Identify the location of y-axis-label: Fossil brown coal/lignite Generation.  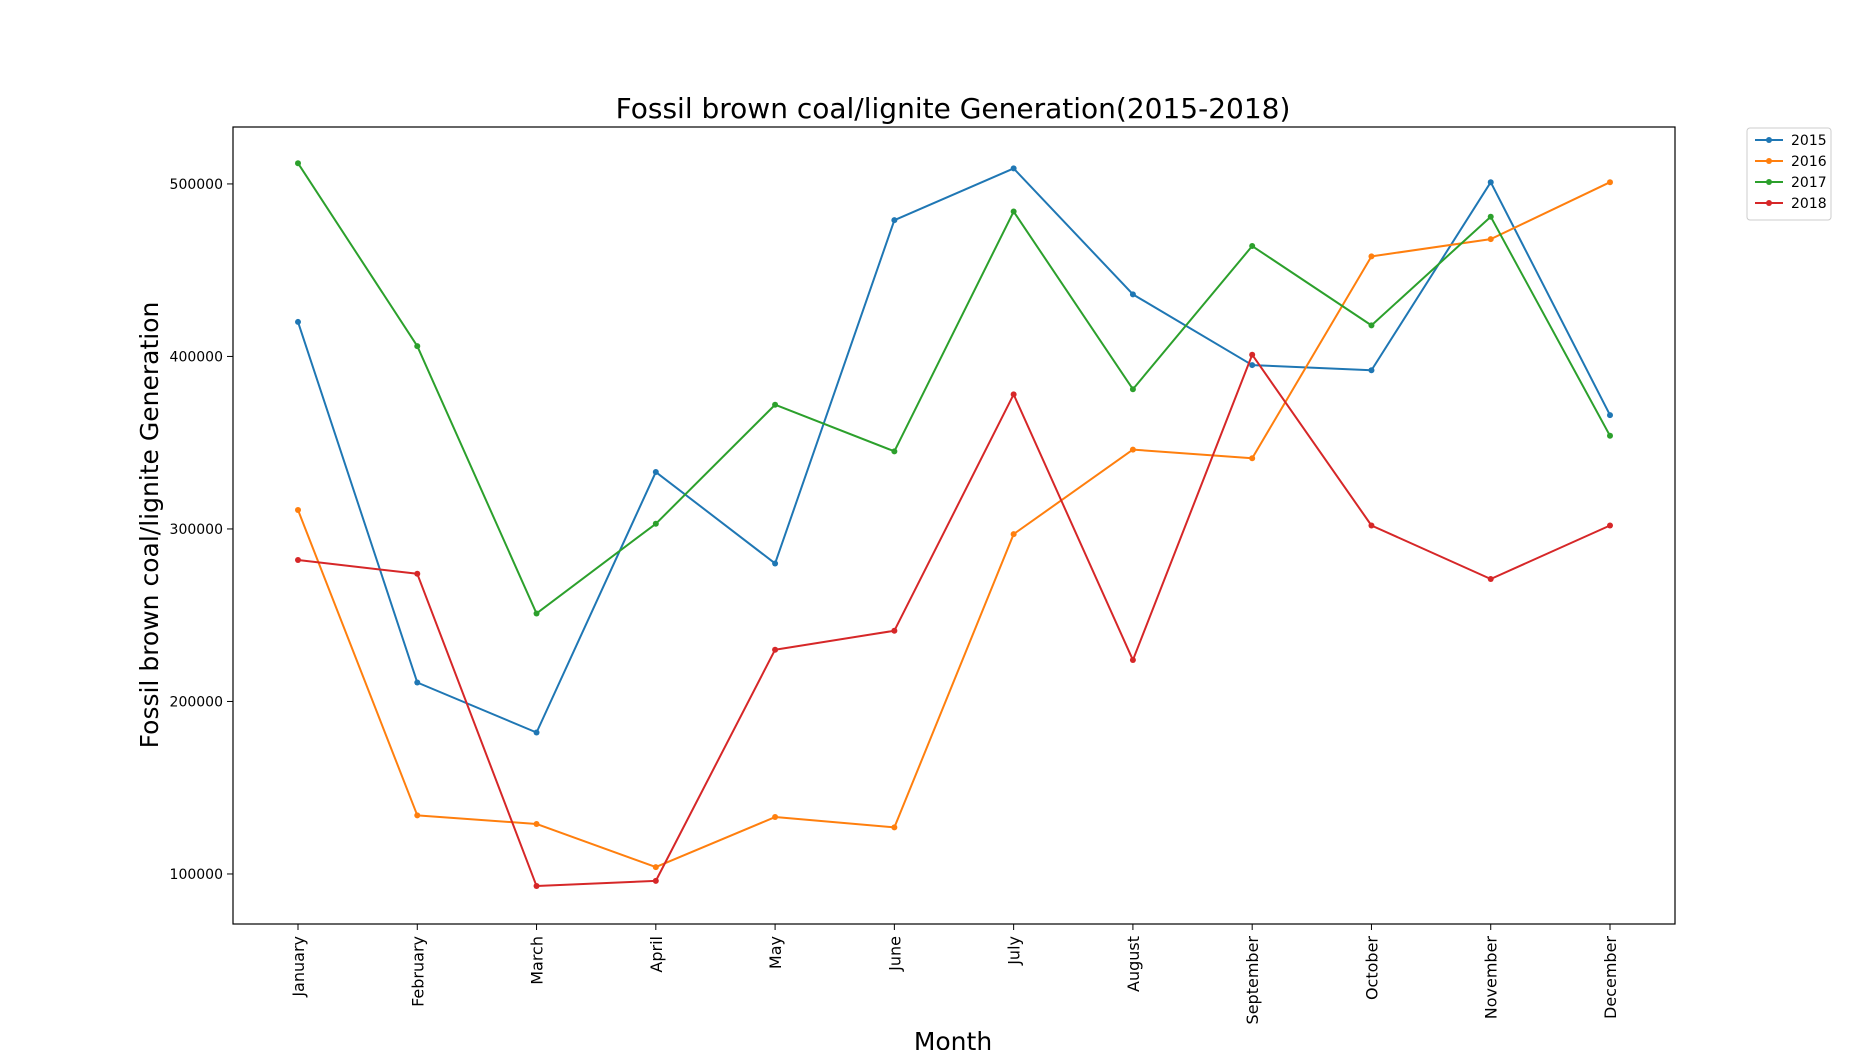
(149, 525).